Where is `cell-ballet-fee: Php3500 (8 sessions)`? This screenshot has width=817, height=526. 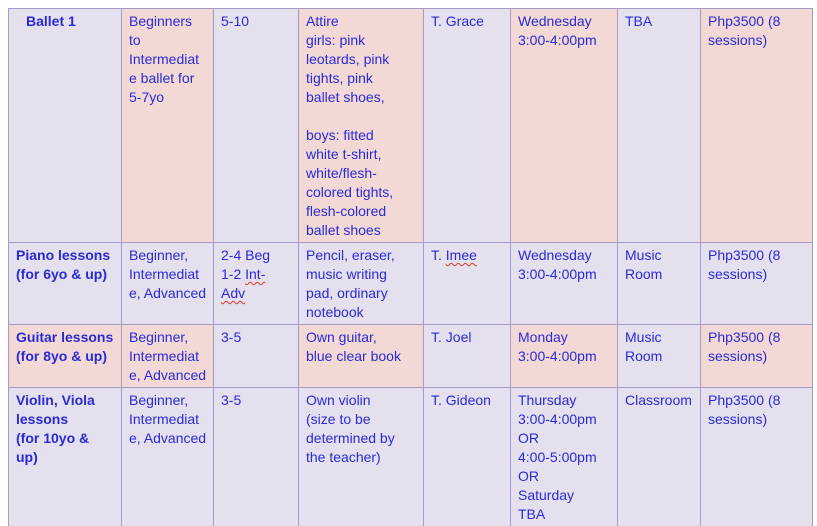
cell-ballet-fee: Php3500 (8 sessions) is located at coordinates (756, 125).